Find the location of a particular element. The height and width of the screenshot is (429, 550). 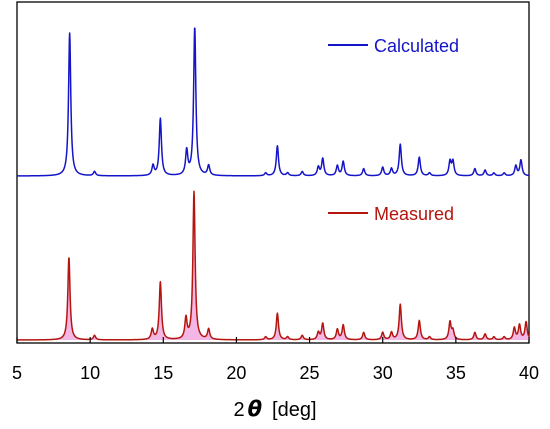

x-axis-title: 2 θ [deg] is located at coordinates (274, 409).